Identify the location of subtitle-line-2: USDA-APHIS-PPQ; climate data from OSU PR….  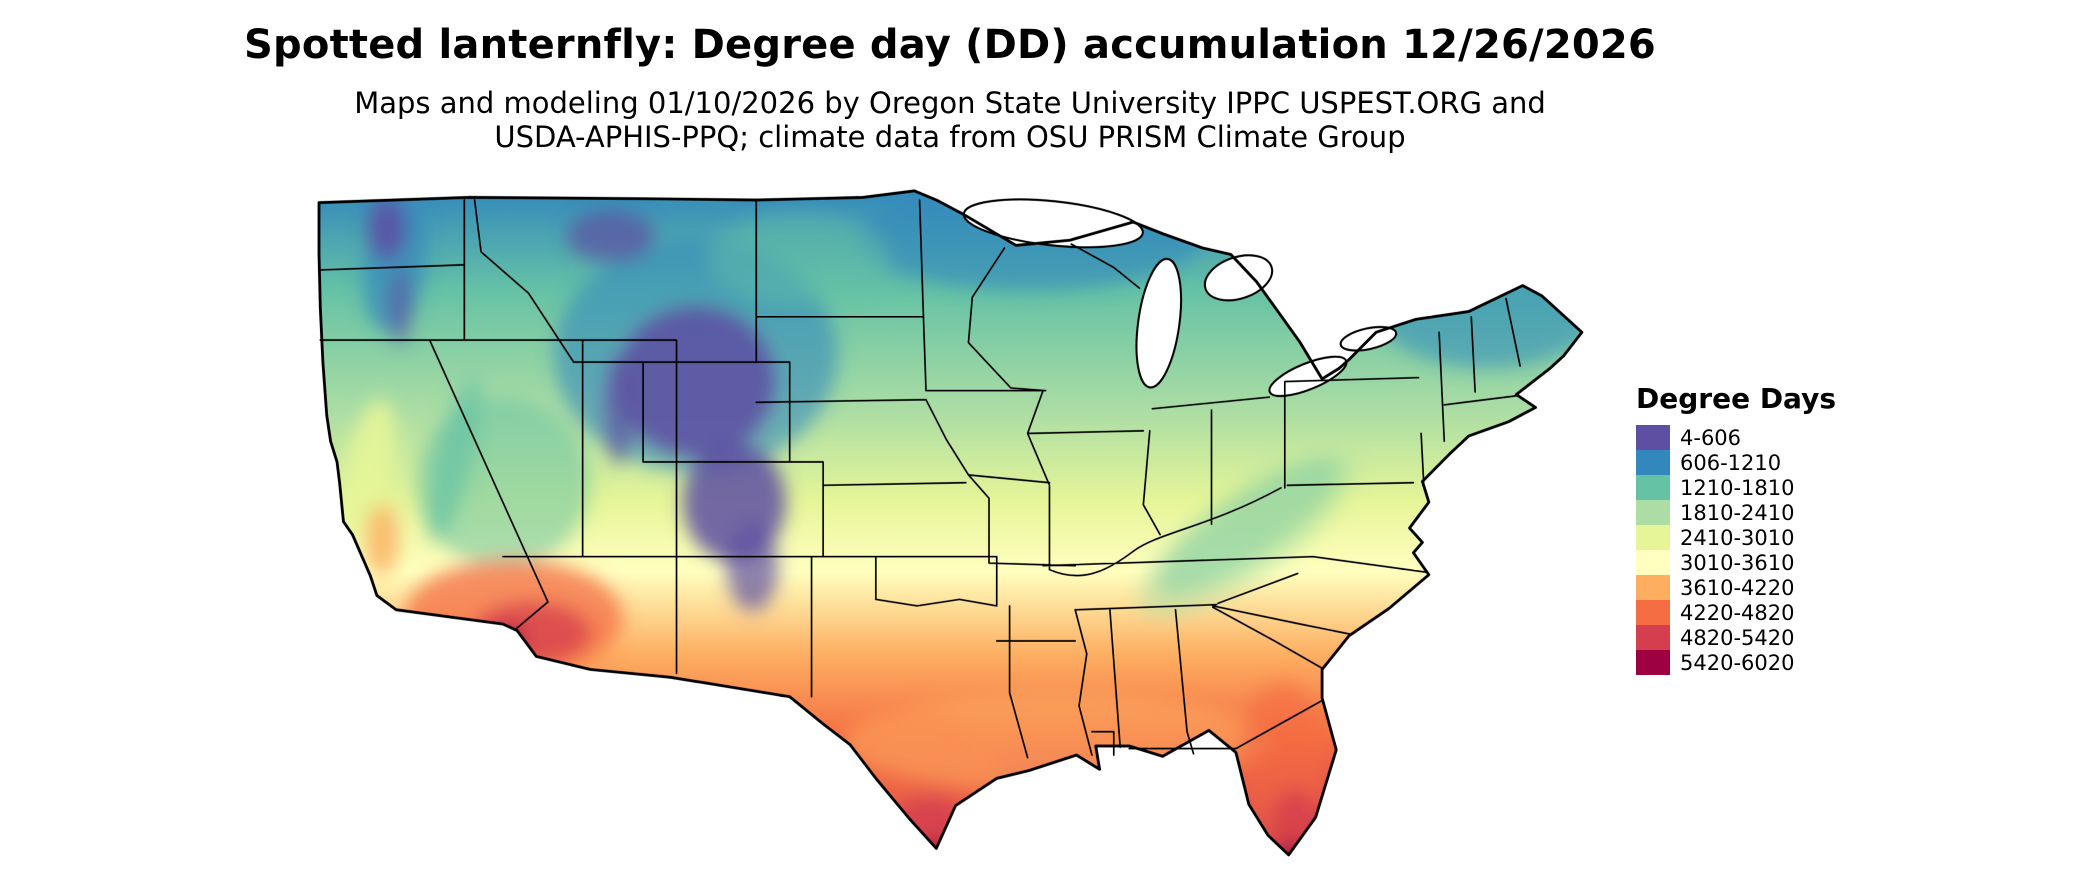
(950, 137).